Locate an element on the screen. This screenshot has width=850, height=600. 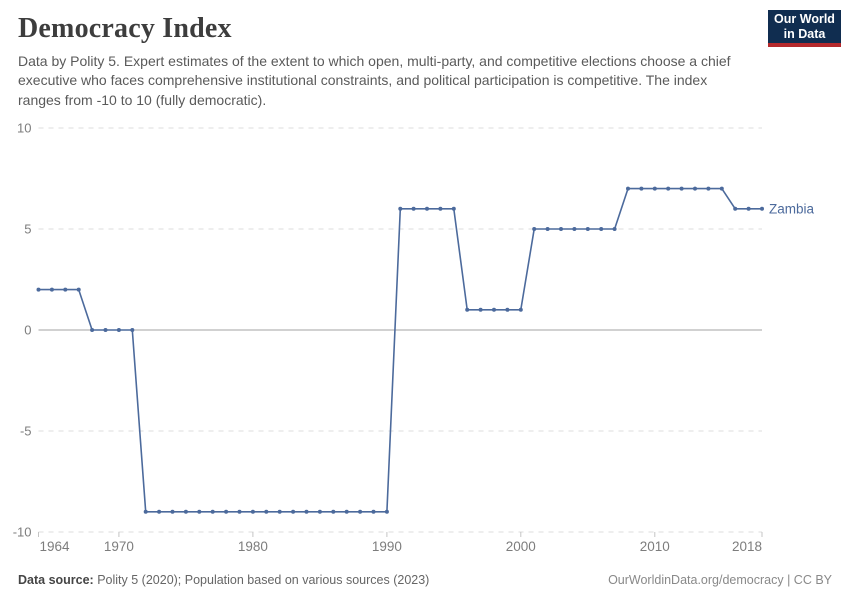
owid-logo-line1: Our World is located at coordinates (804, 18).